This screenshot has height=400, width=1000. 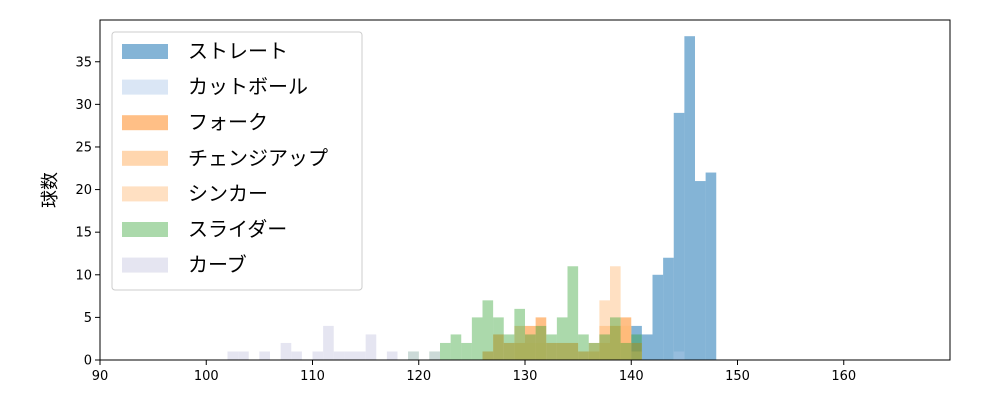 What do you see at coordinates (83, 275) in the screenshot?
I see `y-tick-label-2: 10` at bounding box center [83, 275].